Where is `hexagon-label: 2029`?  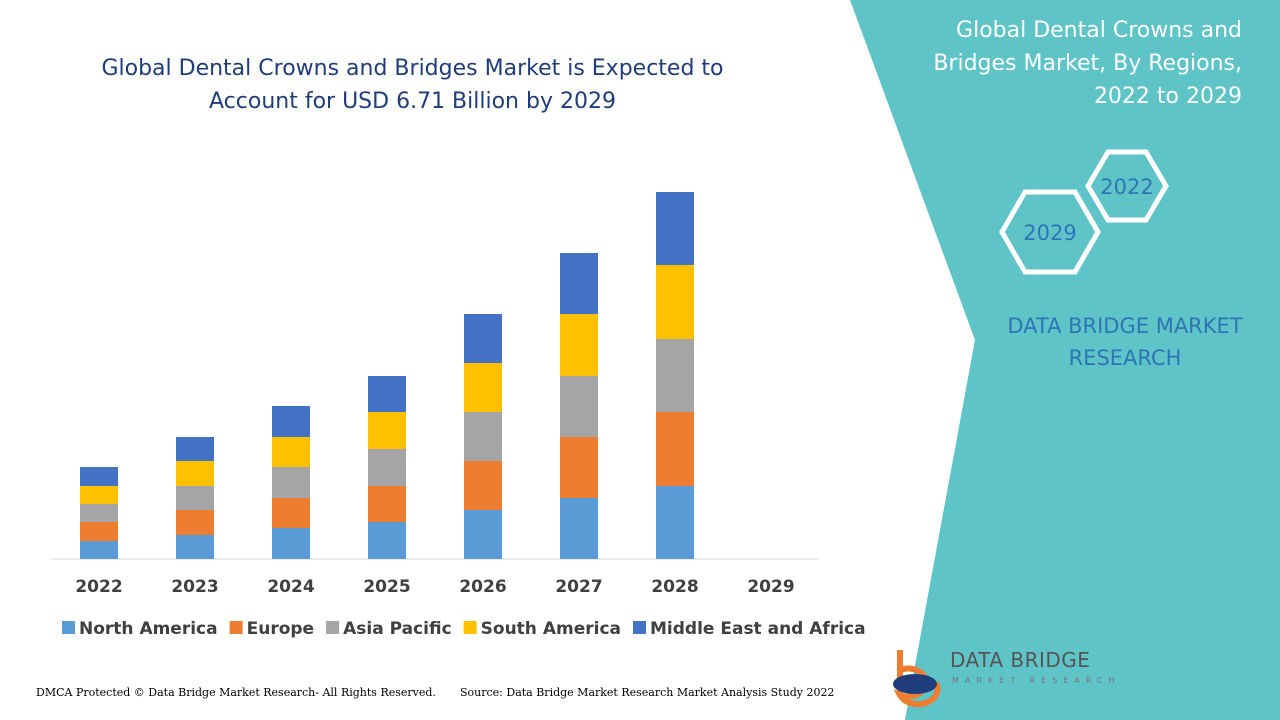 hexagon-label: 2029 is located at coordinates (1049, 233).